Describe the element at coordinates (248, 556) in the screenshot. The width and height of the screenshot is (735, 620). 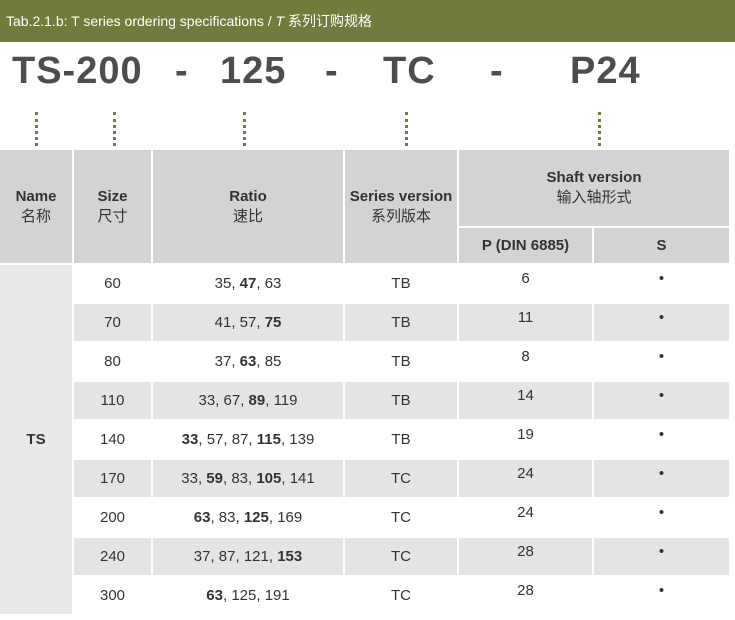
I see `ratio-cell: 3787121153` at that location.